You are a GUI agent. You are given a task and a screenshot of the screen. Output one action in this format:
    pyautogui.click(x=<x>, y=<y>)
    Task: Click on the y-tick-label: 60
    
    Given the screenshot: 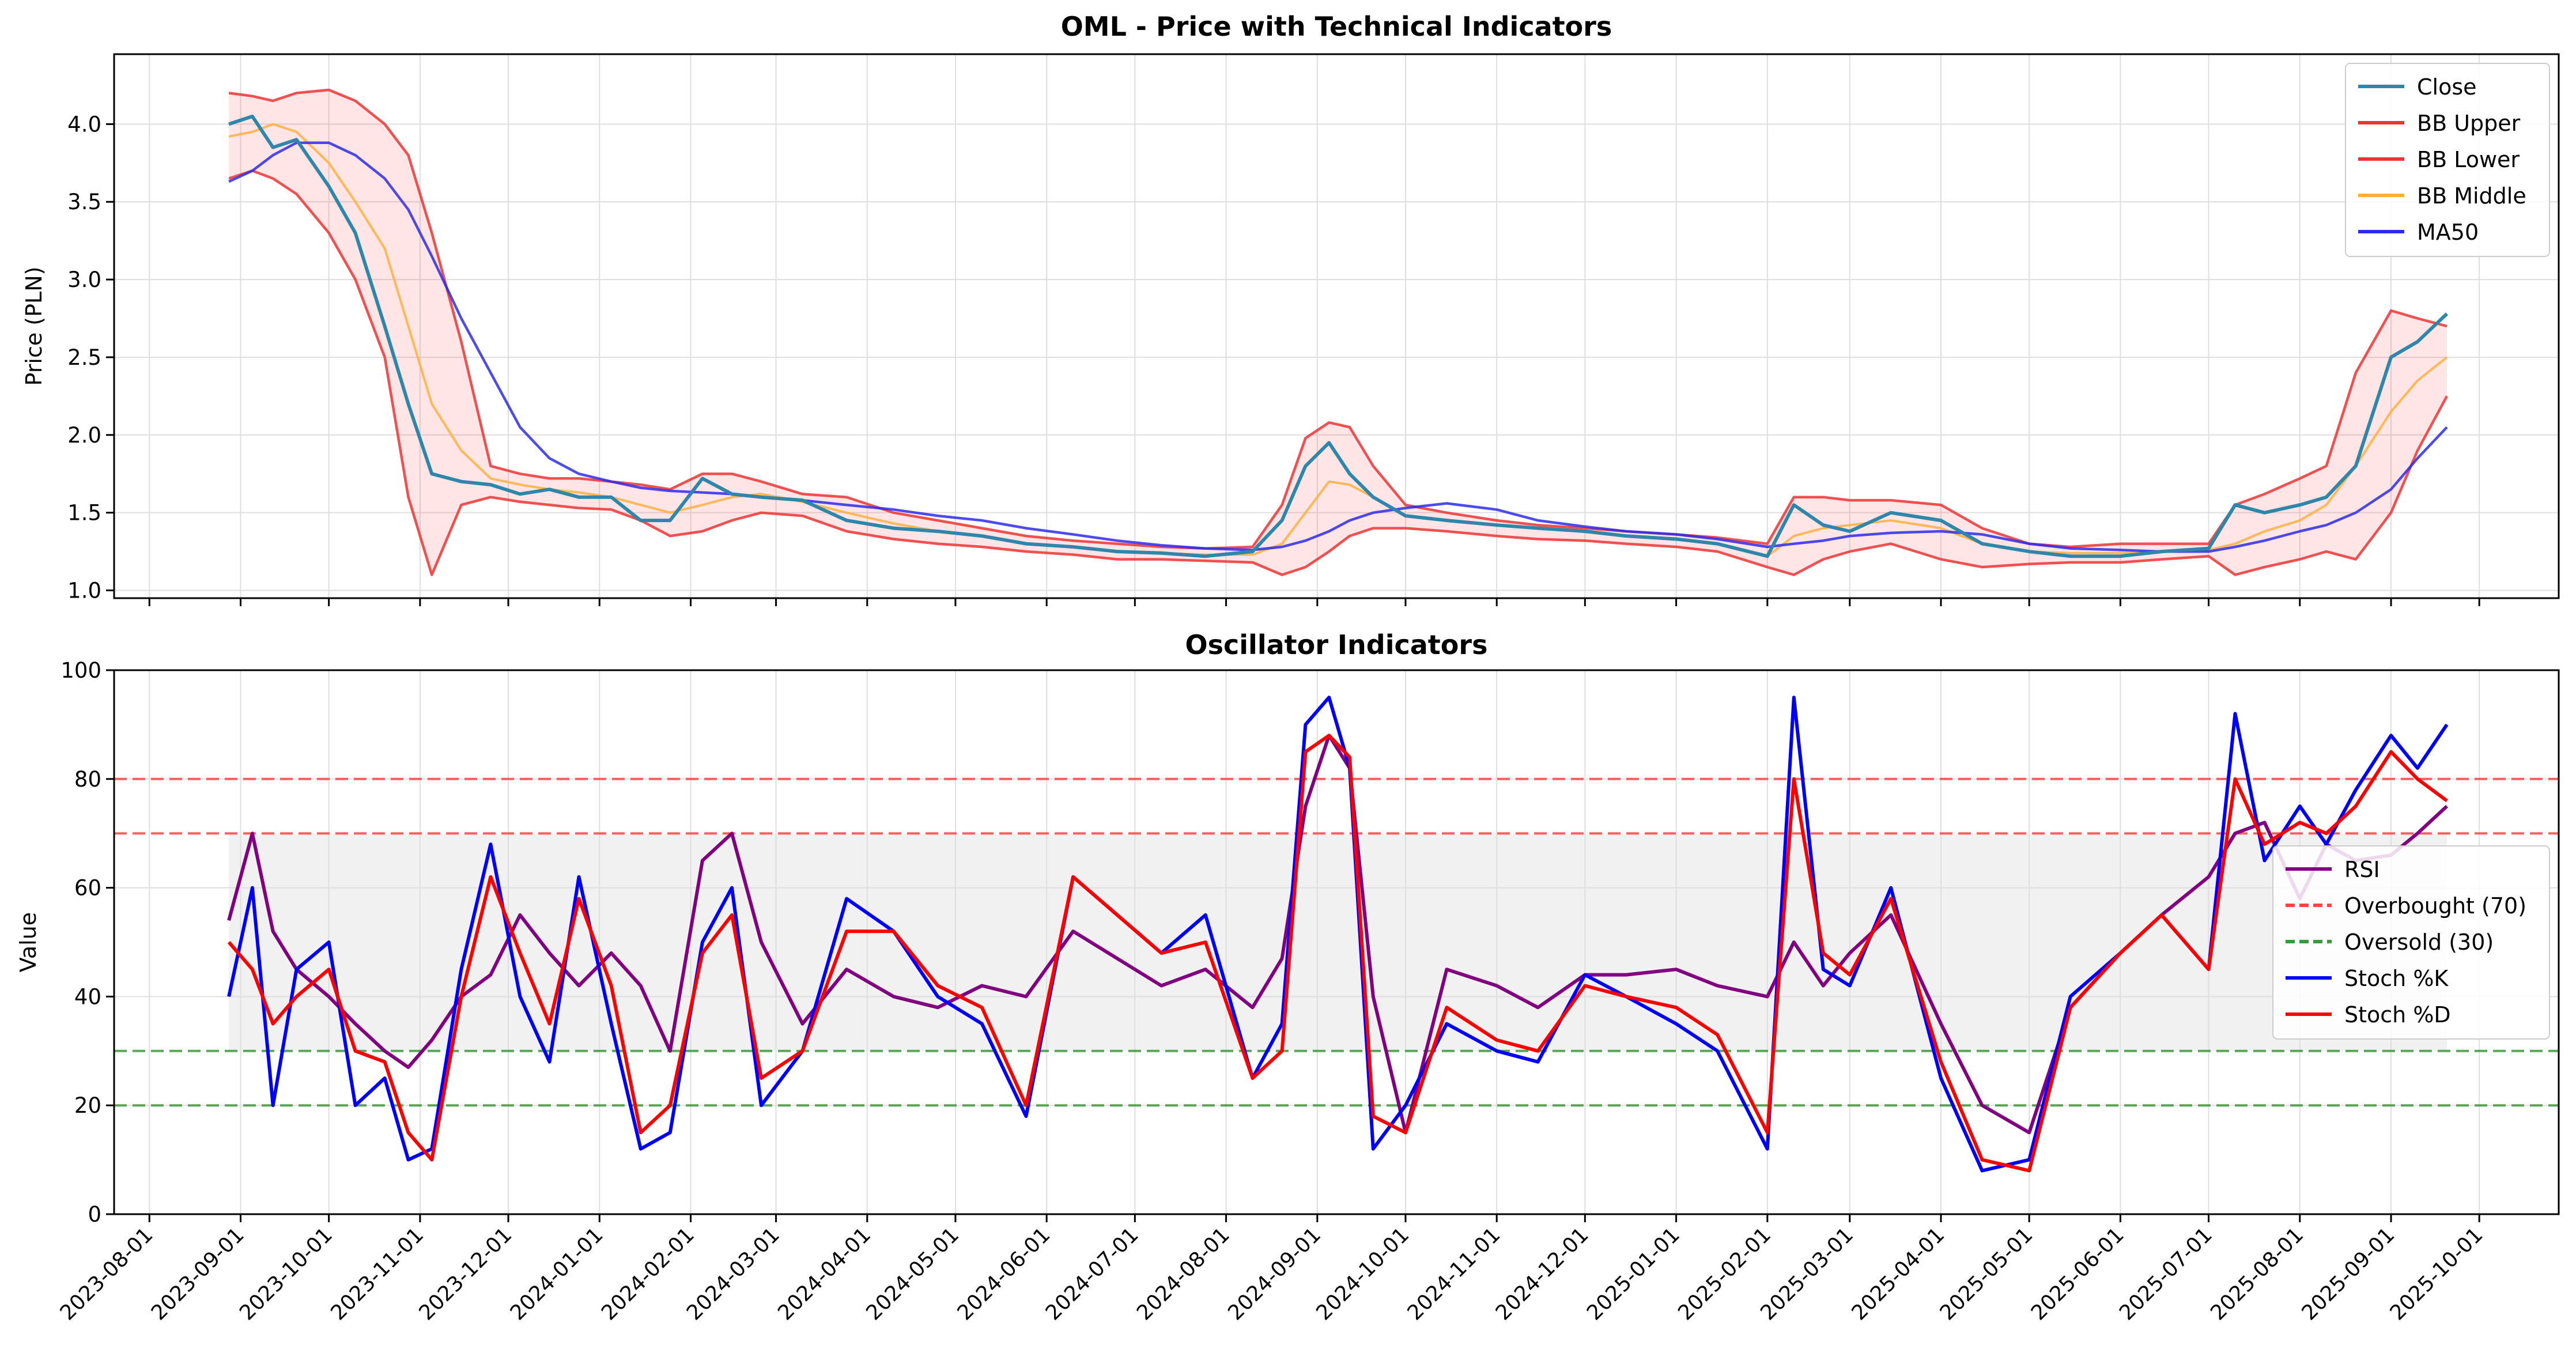 What is the action you would take?
    pyautogui.click(x=87, y=888)
    